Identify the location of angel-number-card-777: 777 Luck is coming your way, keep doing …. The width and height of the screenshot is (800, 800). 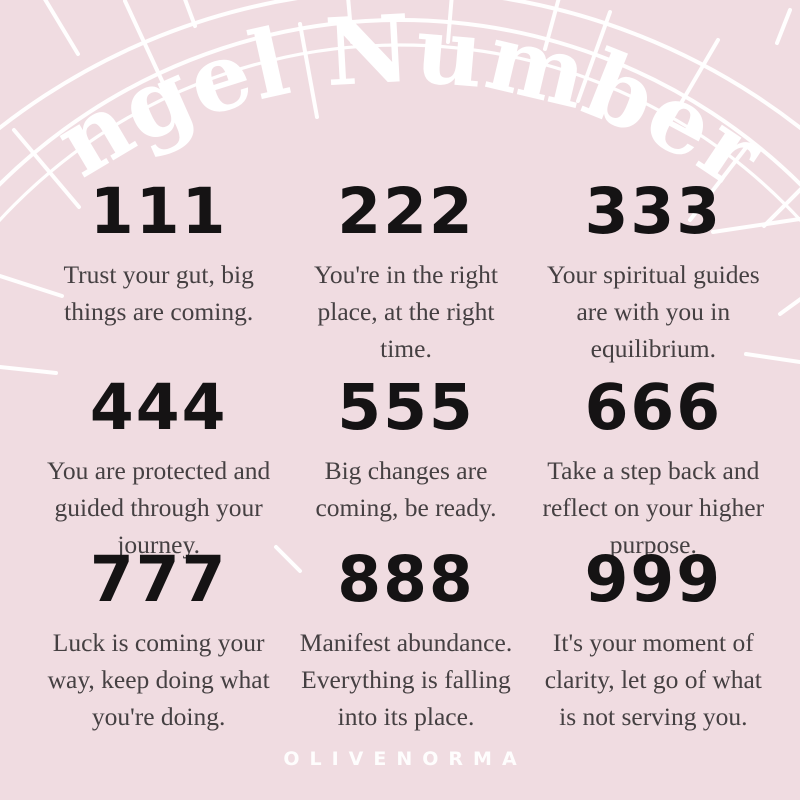
(158, 640).